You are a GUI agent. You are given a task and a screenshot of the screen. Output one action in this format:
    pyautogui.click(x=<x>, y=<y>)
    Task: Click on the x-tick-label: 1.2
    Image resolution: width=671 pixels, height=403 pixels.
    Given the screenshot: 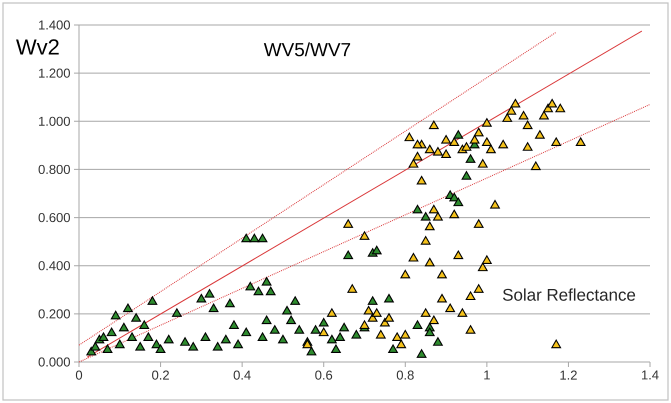 What is the action you would take?
    pyautogui.click(x=568, y=375)
    